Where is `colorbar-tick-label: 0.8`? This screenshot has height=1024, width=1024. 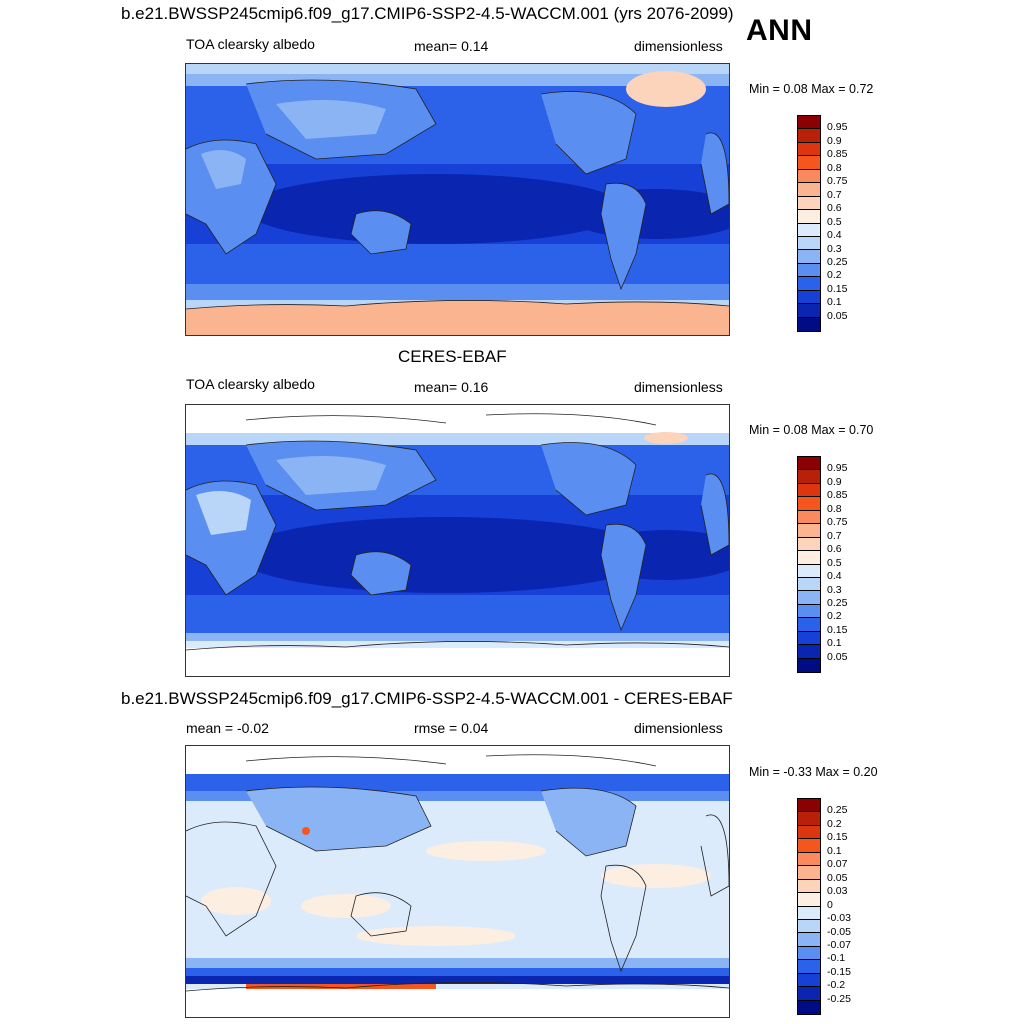
colorbar-tick-label: 0.8 is located at coordinates (834, 167).